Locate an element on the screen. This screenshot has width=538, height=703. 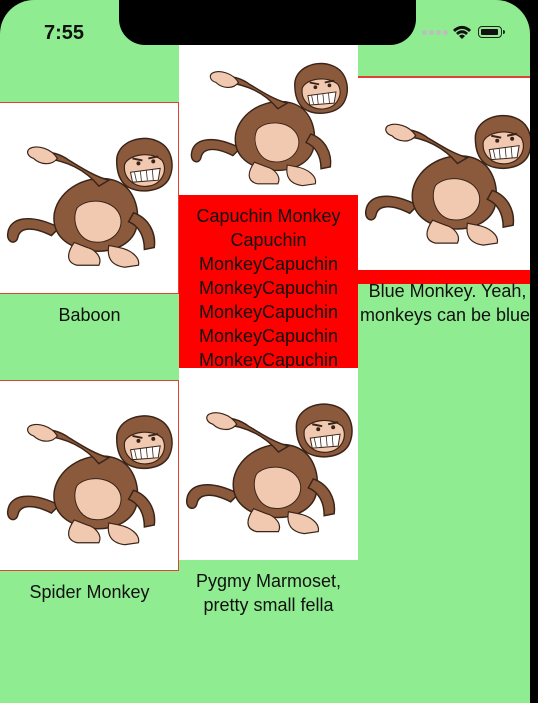
signal-icon is located at coordinates (436, 32).